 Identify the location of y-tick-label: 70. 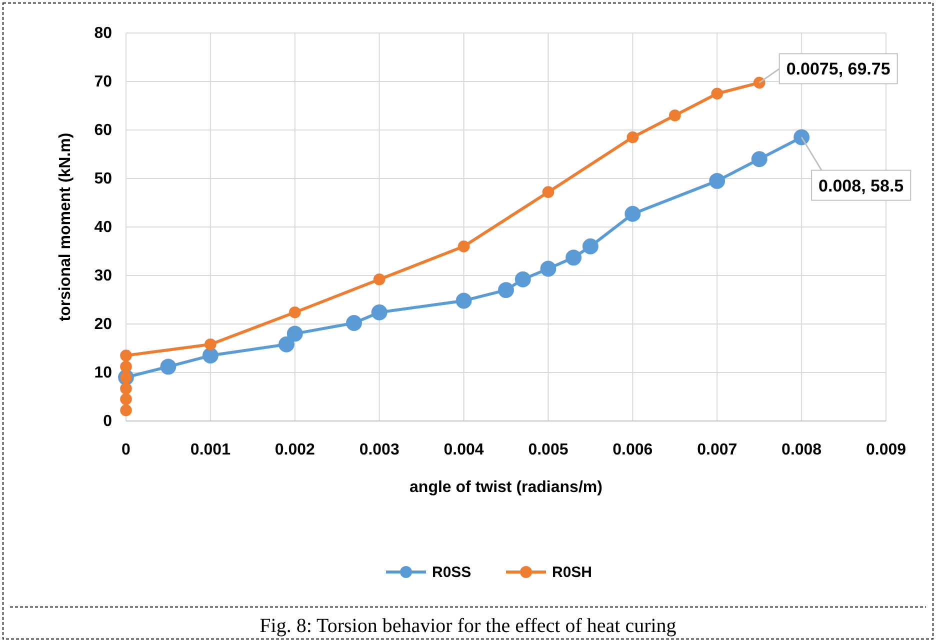
(103, 82).